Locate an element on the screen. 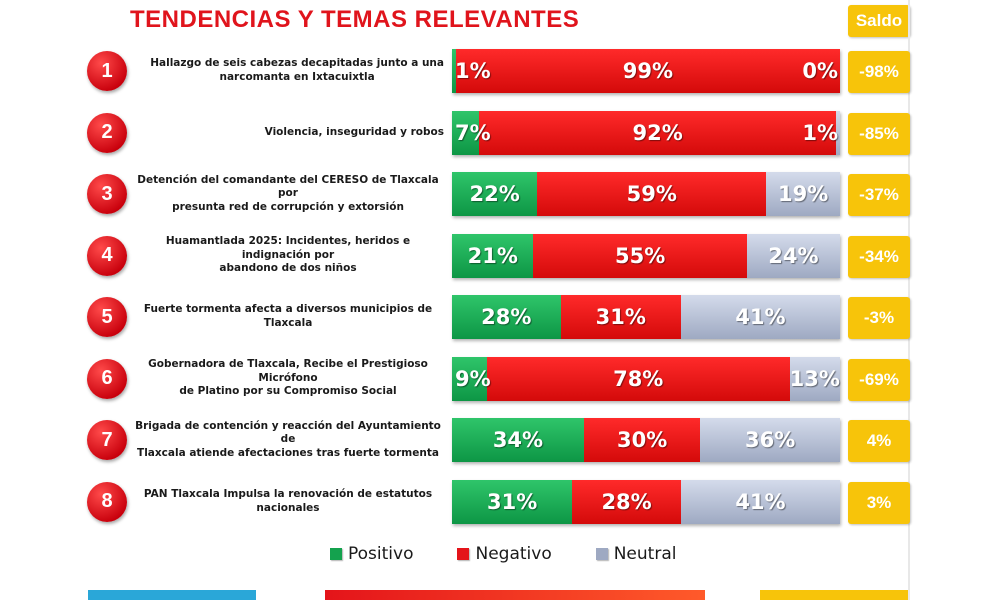  rank-badge: 6 is located at coordinates (107, 378).